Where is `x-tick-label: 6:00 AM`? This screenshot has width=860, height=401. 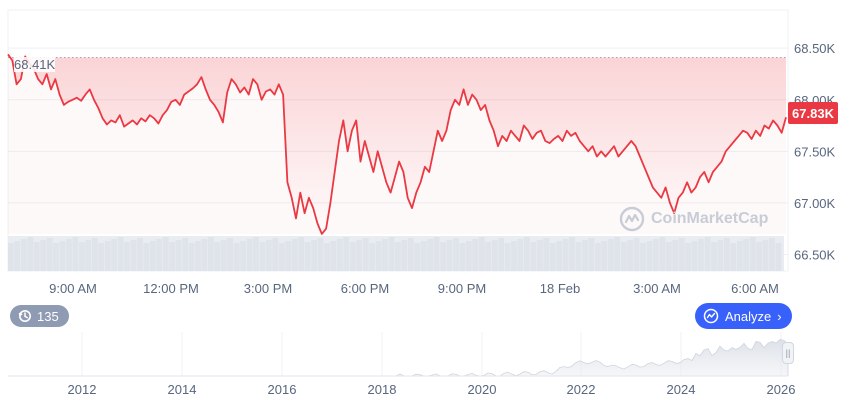 x-tick-label: 6:00 AM is located at coordinates (755, 288).